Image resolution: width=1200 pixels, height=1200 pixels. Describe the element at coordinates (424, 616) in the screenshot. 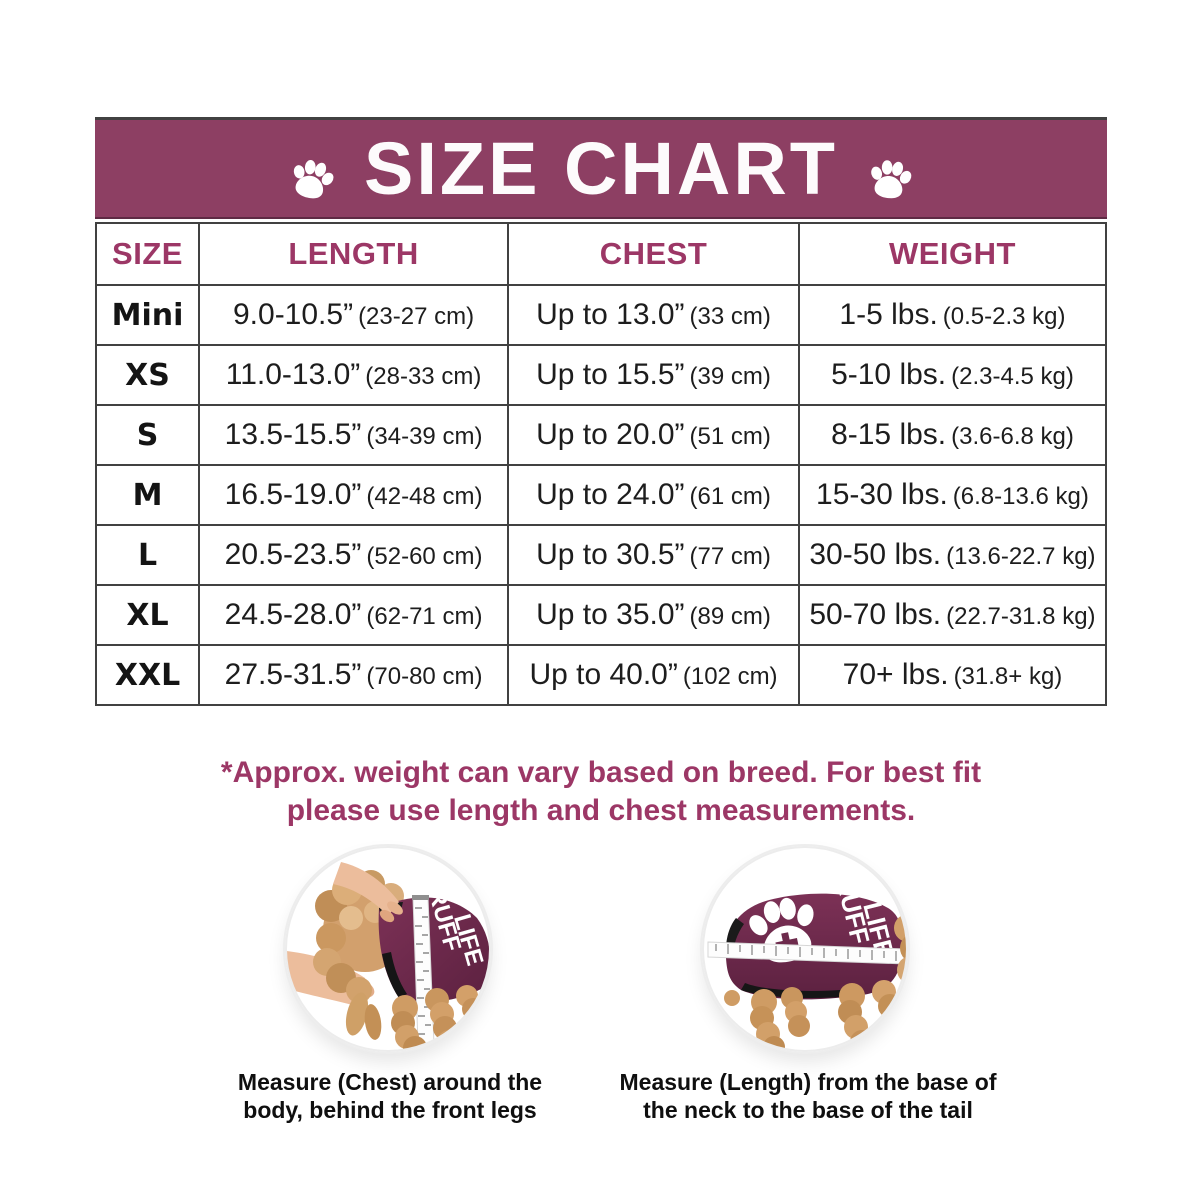

I see `length-metric: (62-71 cm)` at that location.